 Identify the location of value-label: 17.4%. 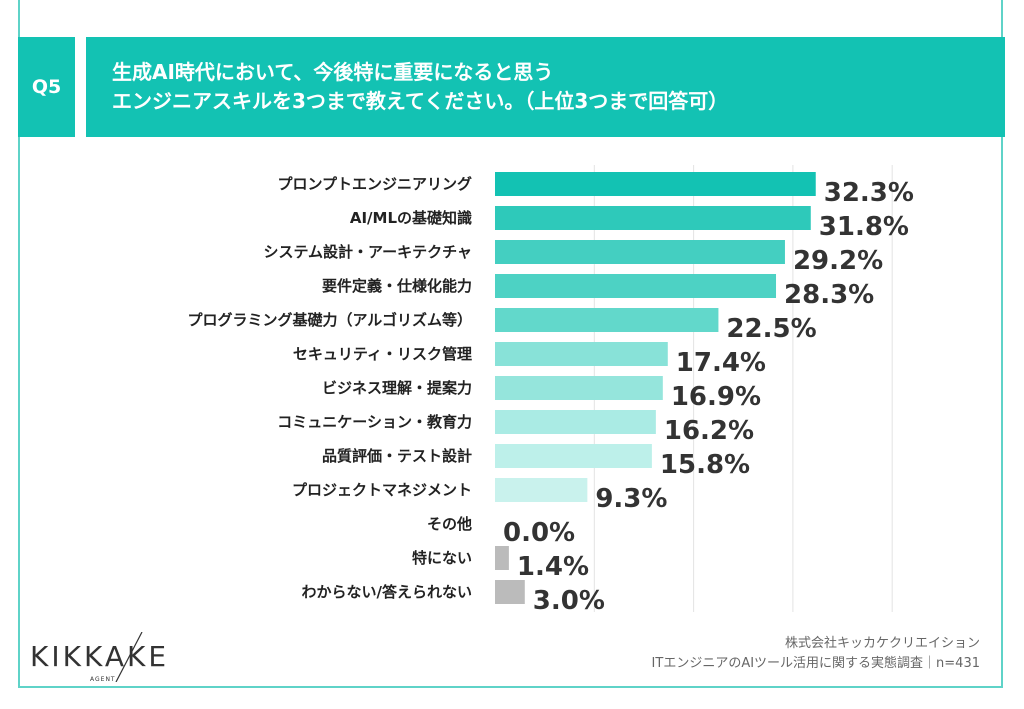
(721, 363).